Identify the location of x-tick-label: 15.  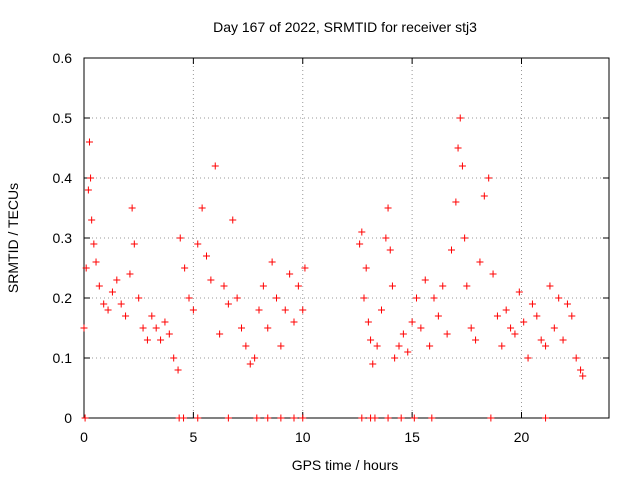
(412, 437).